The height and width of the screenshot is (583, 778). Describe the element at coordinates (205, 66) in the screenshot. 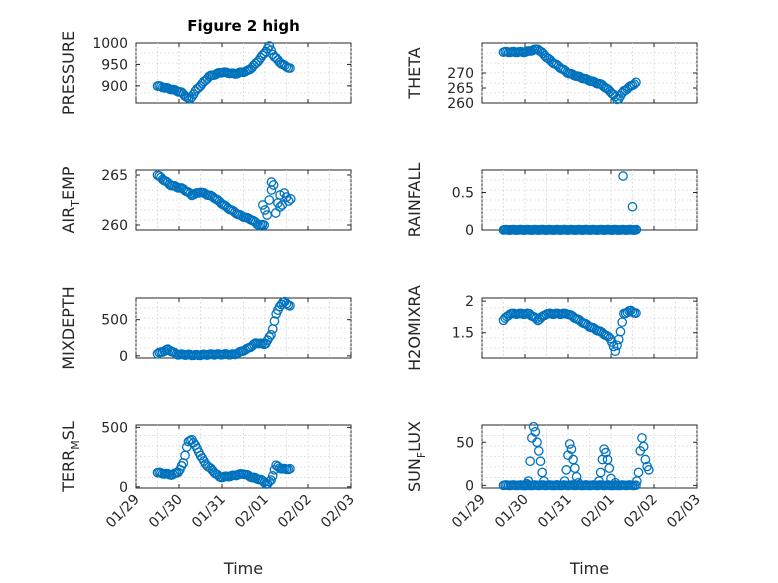

I see `subplot-1: 900 950 1000 PRESSURE Figure 2 high` at that location.